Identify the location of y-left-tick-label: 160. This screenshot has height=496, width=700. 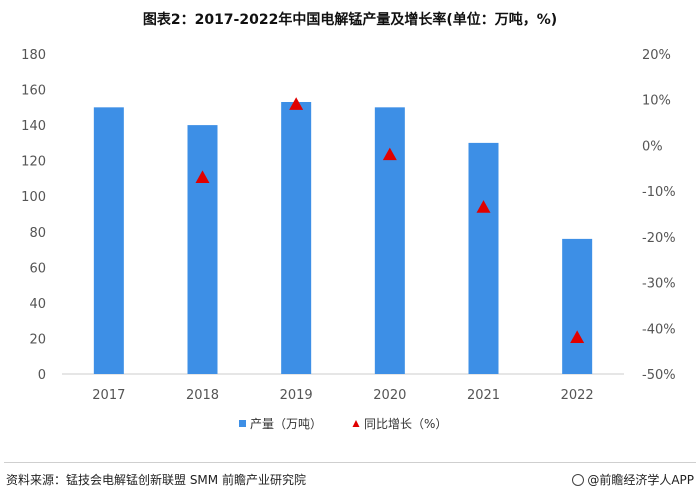
(33, 91).